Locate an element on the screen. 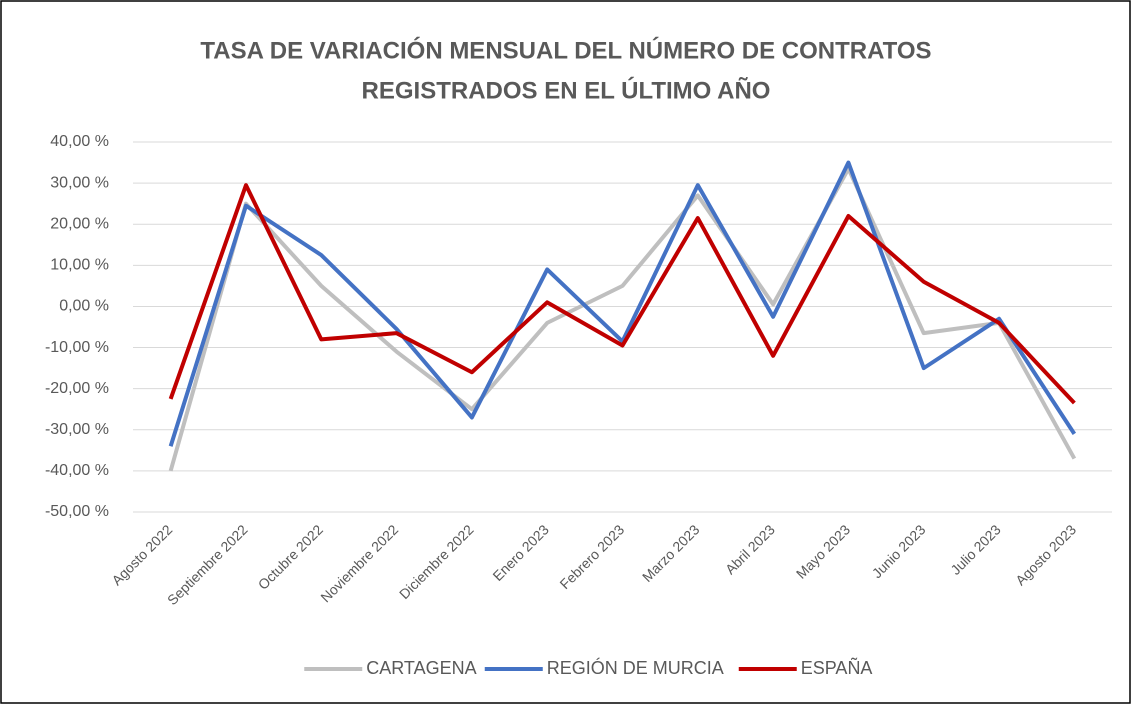  chart-title: REGISTRADOS EN EL ÚLTIMO AÑO is located at coordinates (566, 90).